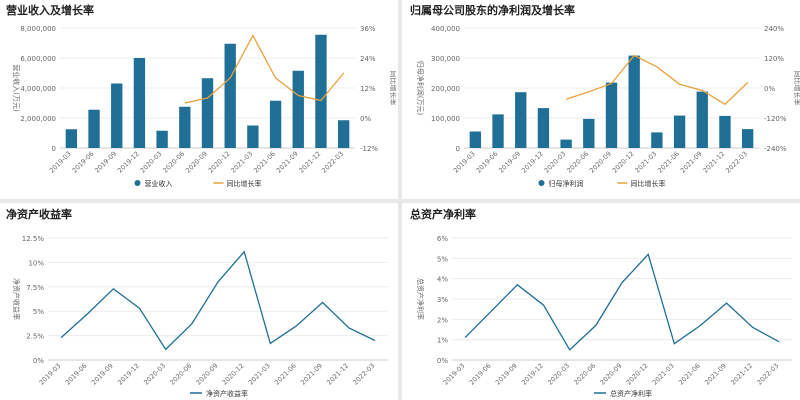 The width and height of the screenshot is (800, 400). What do you see at coordinates (445, 59) in the screenshot?
I see `y-tick-label: 300,000` at bounding box center [445, 59].